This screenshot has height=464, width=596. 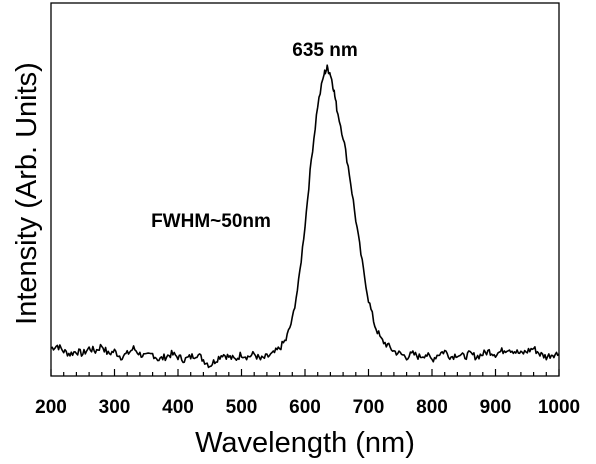 What do you see at coordinates (242, 407) in the screenshot?
I see `x-tick-label: 500` at bounding box center [242, 407].